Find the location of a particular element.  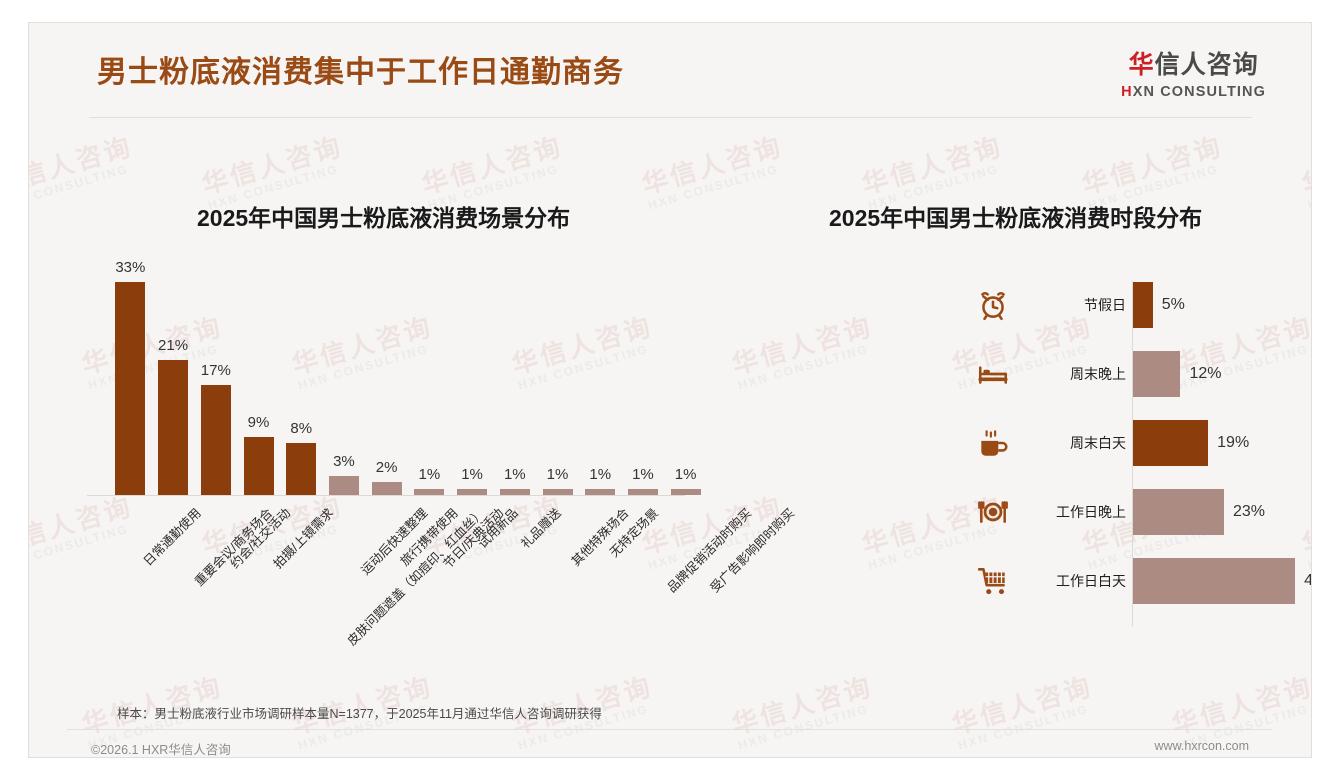

time-row: 工作日白天 41% is located at coordinates (1137, 581).